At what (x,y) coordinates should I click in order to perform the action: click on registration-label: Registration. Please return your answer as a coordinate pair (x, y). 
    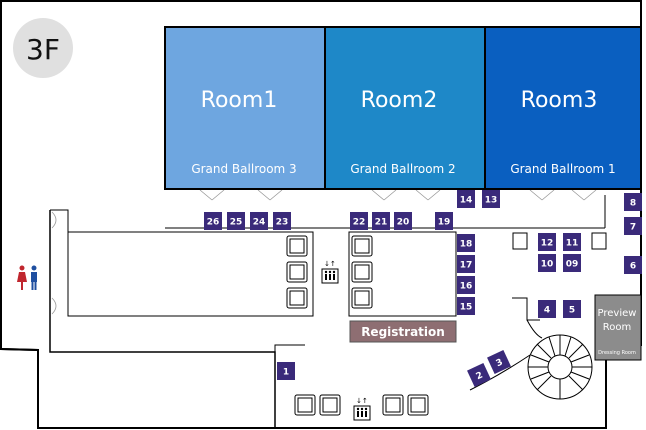
    Looking at the image, I should click on (403, 332).